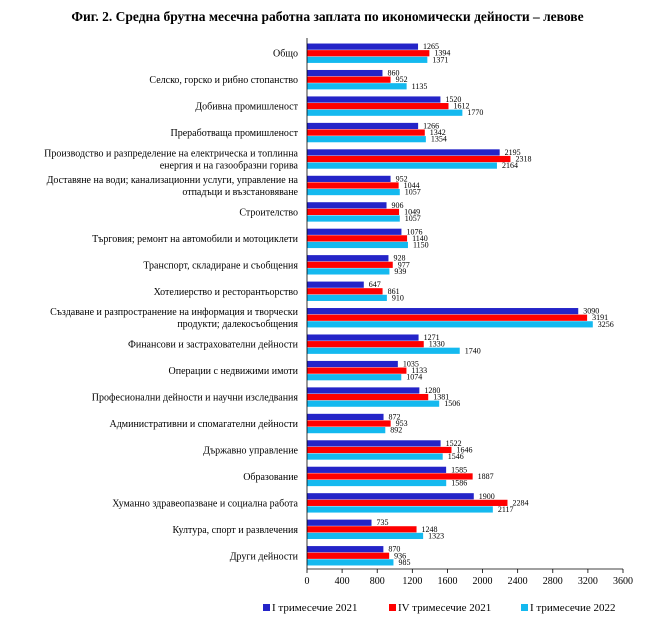  I want to click on value-label: 977, so click(404, 264).